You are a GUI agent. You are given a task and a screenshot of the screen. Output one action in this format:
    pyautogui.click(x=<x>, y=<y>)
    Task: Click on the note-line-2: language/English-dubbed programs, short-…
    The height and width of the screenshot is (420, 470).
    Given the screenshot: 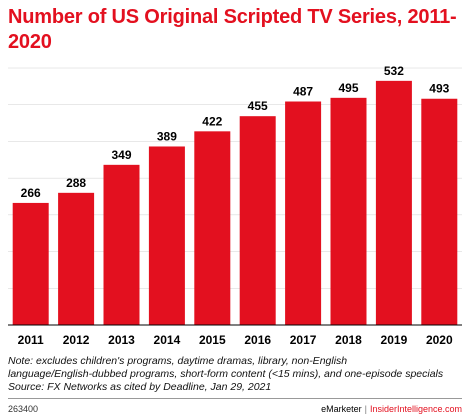 What is the action you would take?
    pyautogui.click(x=226, y=374)
    